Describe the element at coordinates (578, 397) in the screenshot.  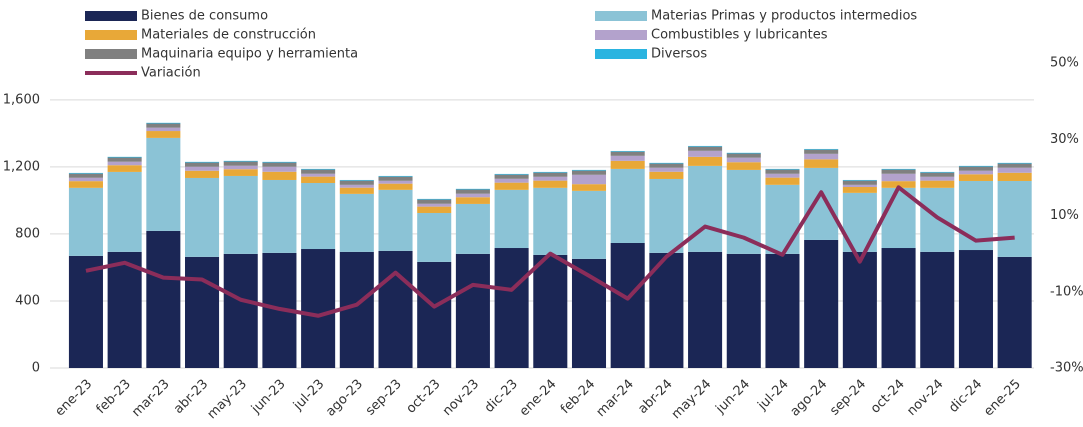
I see `x-tick-label: feb-24` at that location.